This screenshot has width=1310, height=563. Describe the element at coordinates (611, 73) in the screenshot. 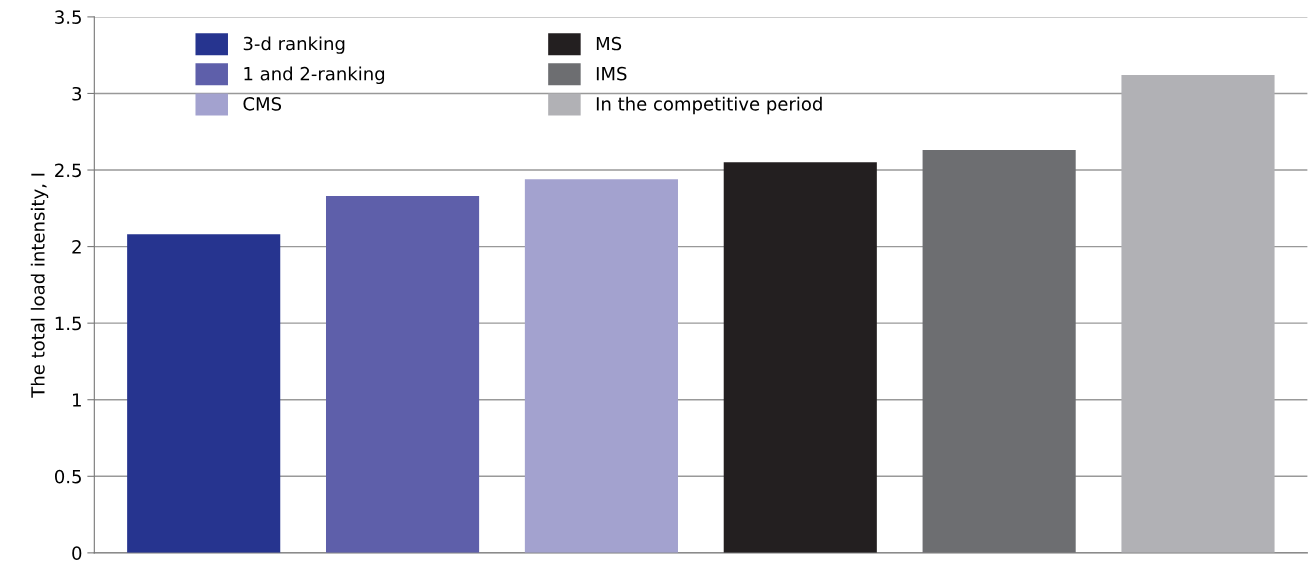

I see `legend-label: IMS` at that location.